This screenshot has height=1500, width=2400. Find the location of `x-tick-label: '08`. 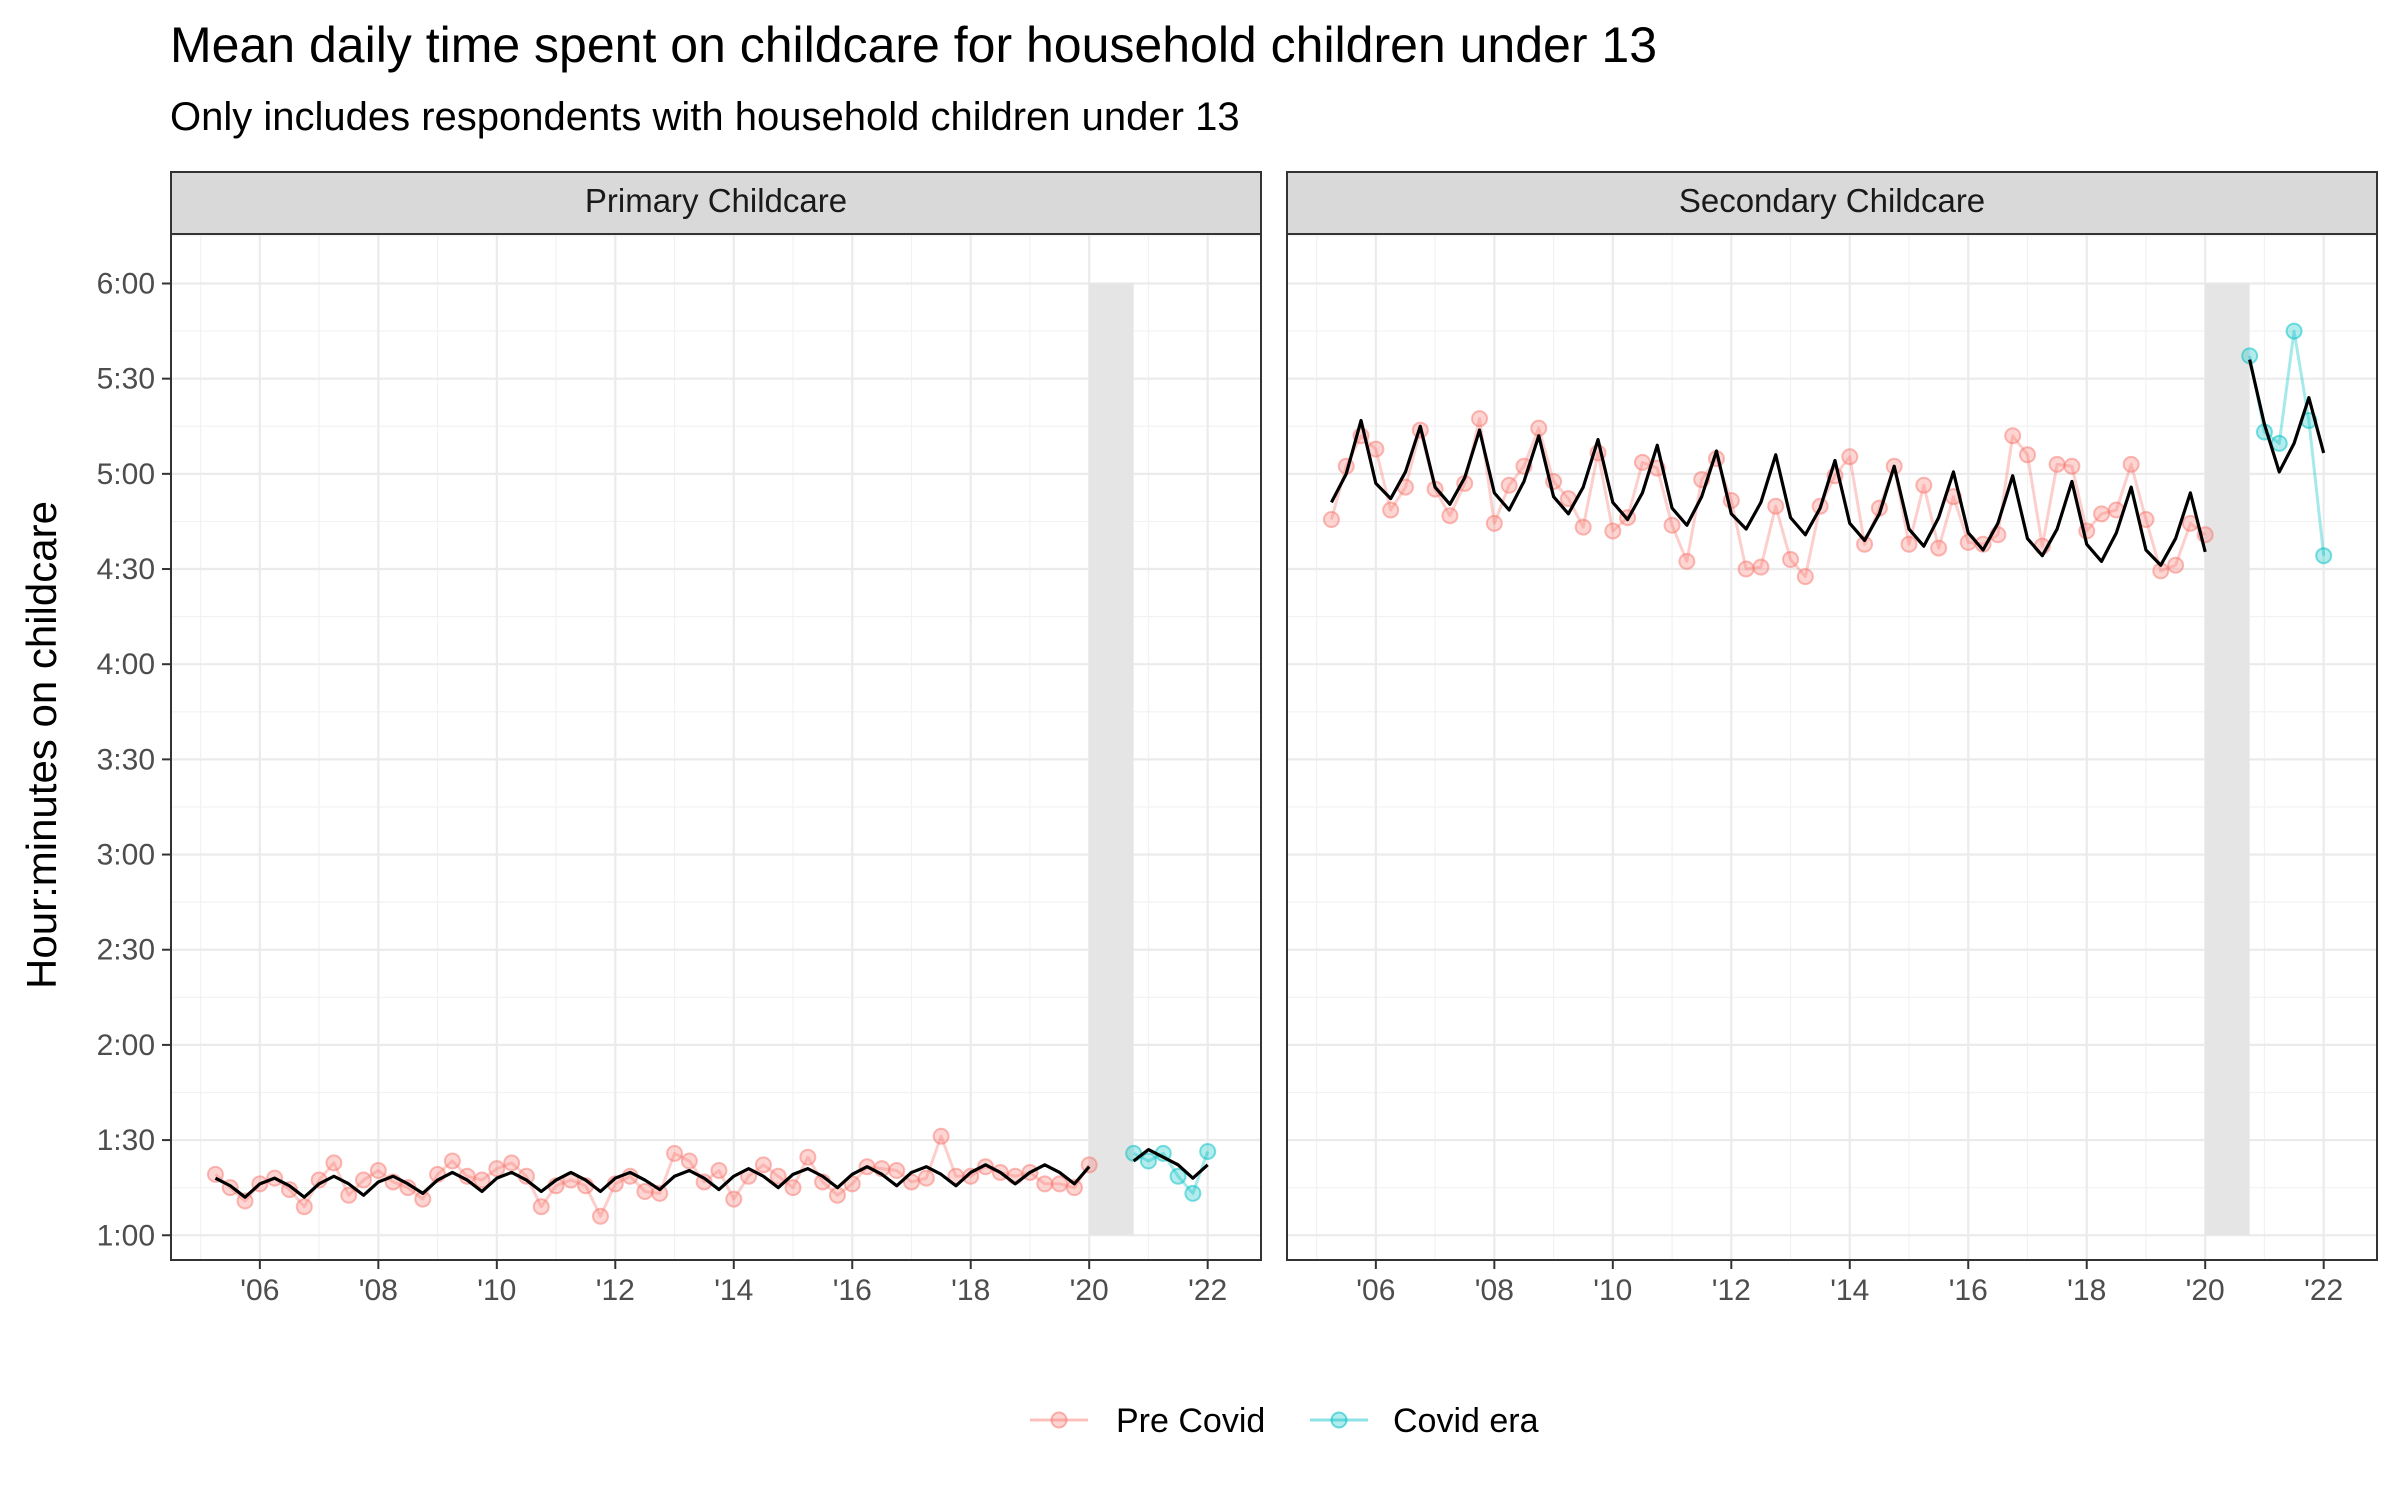

x-tick-label: '08 is located at coordinates (1494, 1290).